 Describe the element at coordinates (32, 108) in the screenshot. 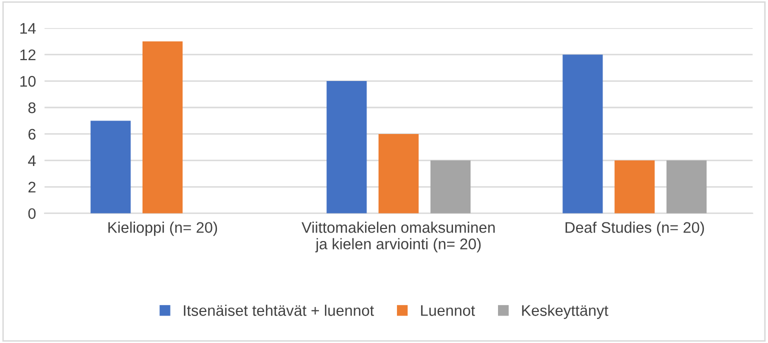

I see `y-tick-label: 8` at that location.